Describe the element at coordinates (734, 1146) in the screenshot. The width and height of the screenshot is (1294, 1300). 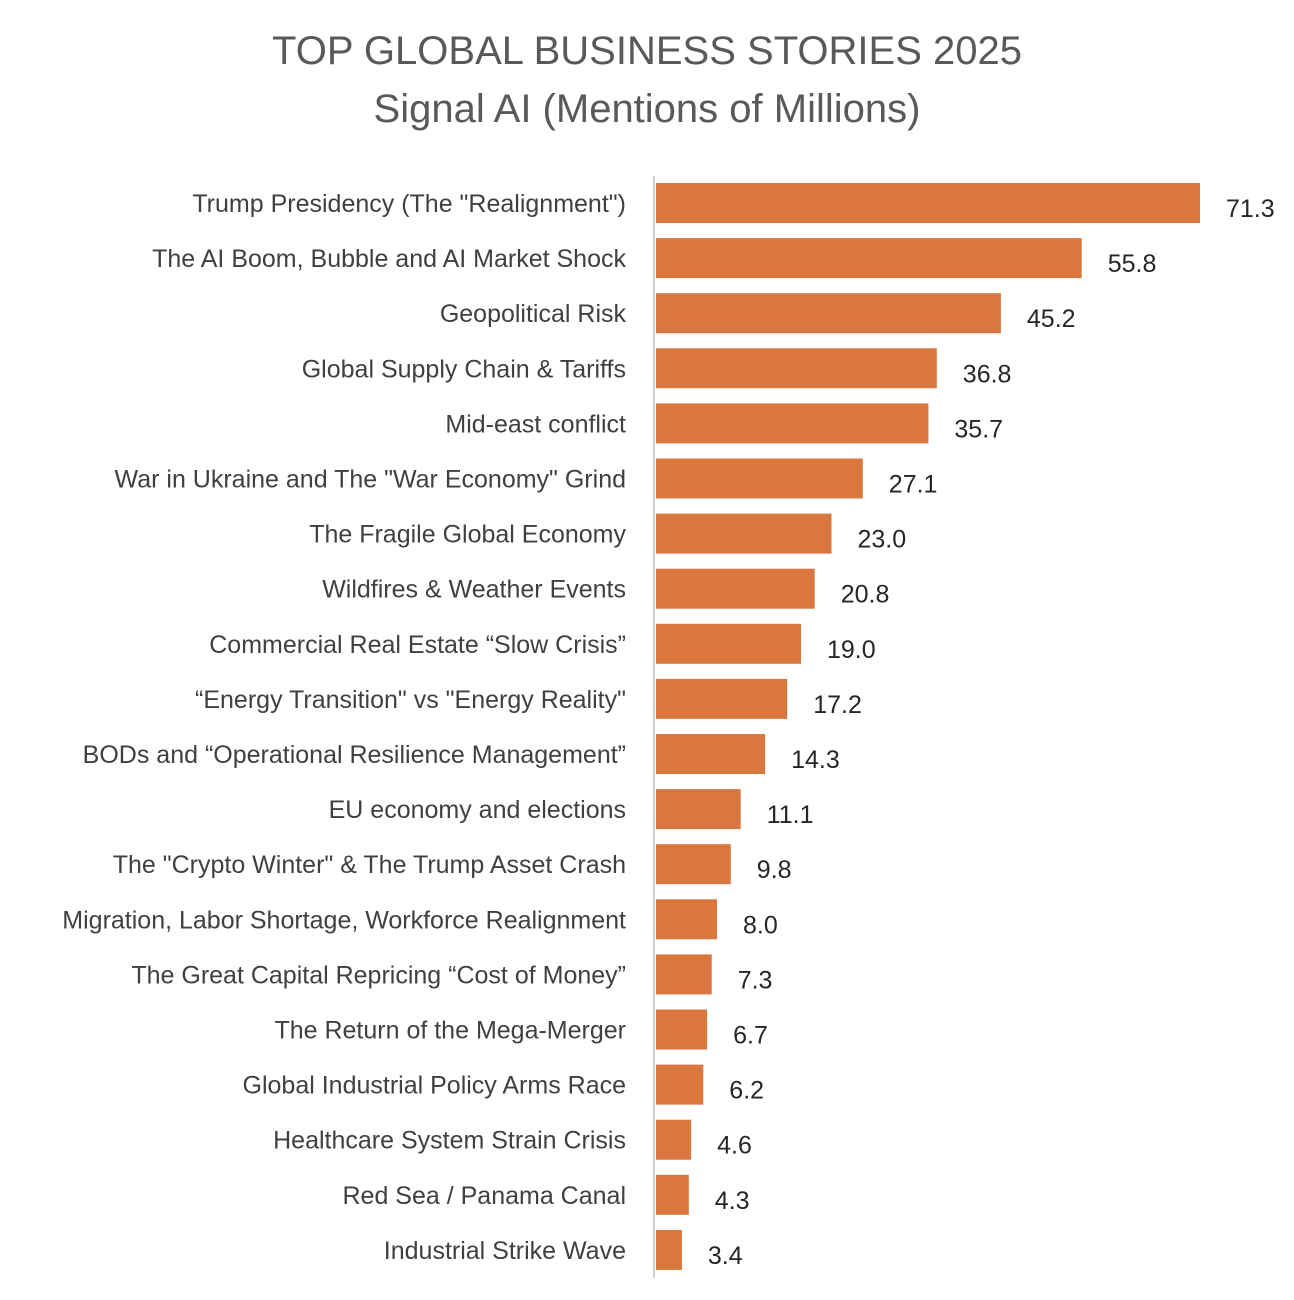
I see `value-label-18: 4.6` at that location.